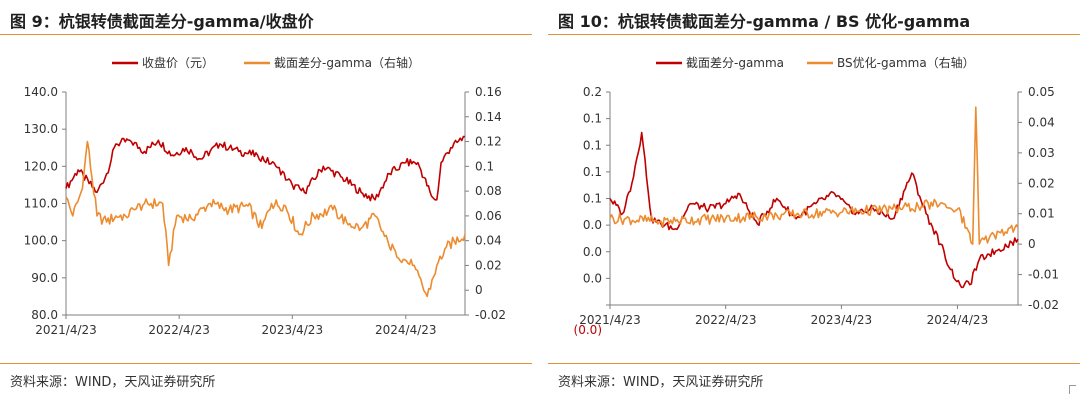  What do you see at coordinates (488, 142) in the screenshot?
I see `y-tick-label-right: 0.12` at bounding box center [488, 142].